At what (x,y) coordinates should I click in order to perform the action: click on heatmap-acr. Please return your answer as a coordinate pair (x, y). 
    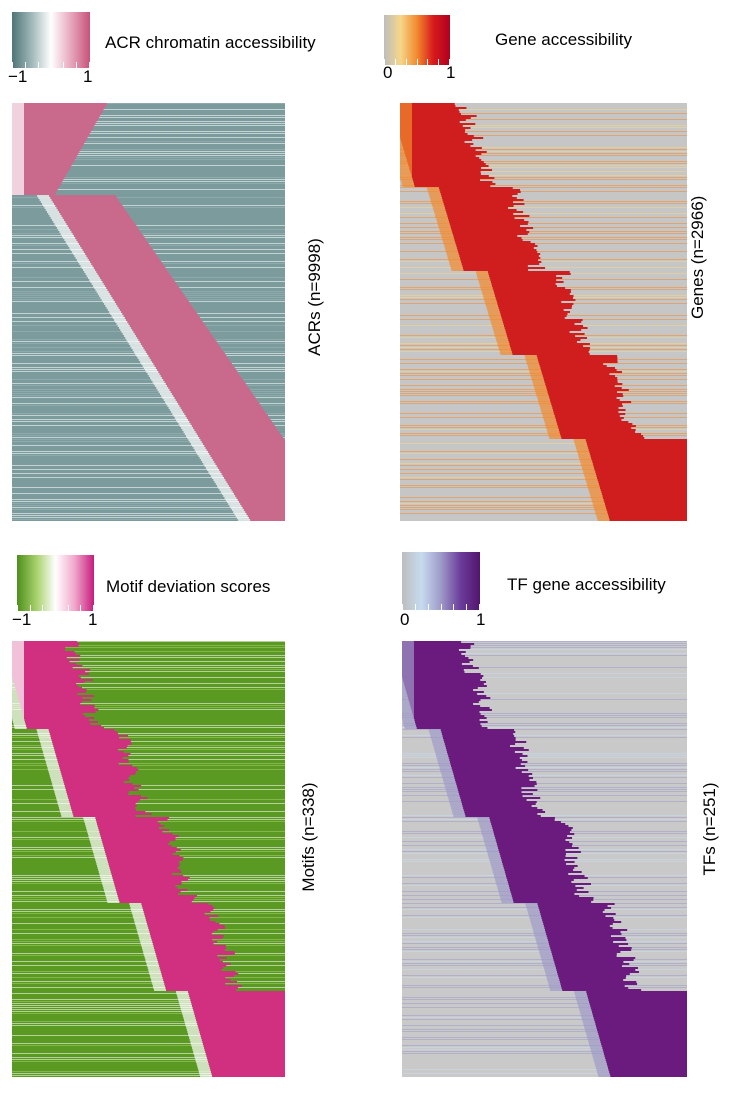
    Looking at the image, I should click on (148, 312).